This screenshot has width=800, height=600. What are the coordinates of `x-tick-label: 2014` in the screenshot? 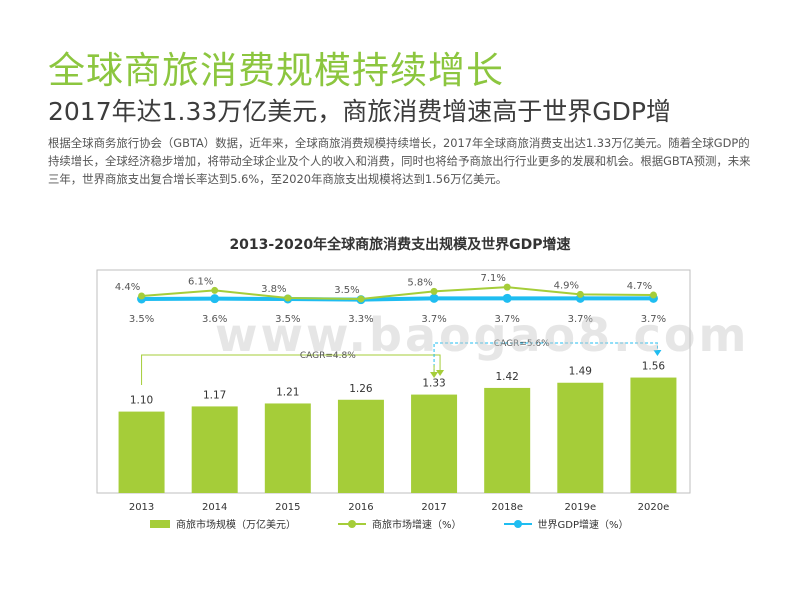 It's located at (214, 507).